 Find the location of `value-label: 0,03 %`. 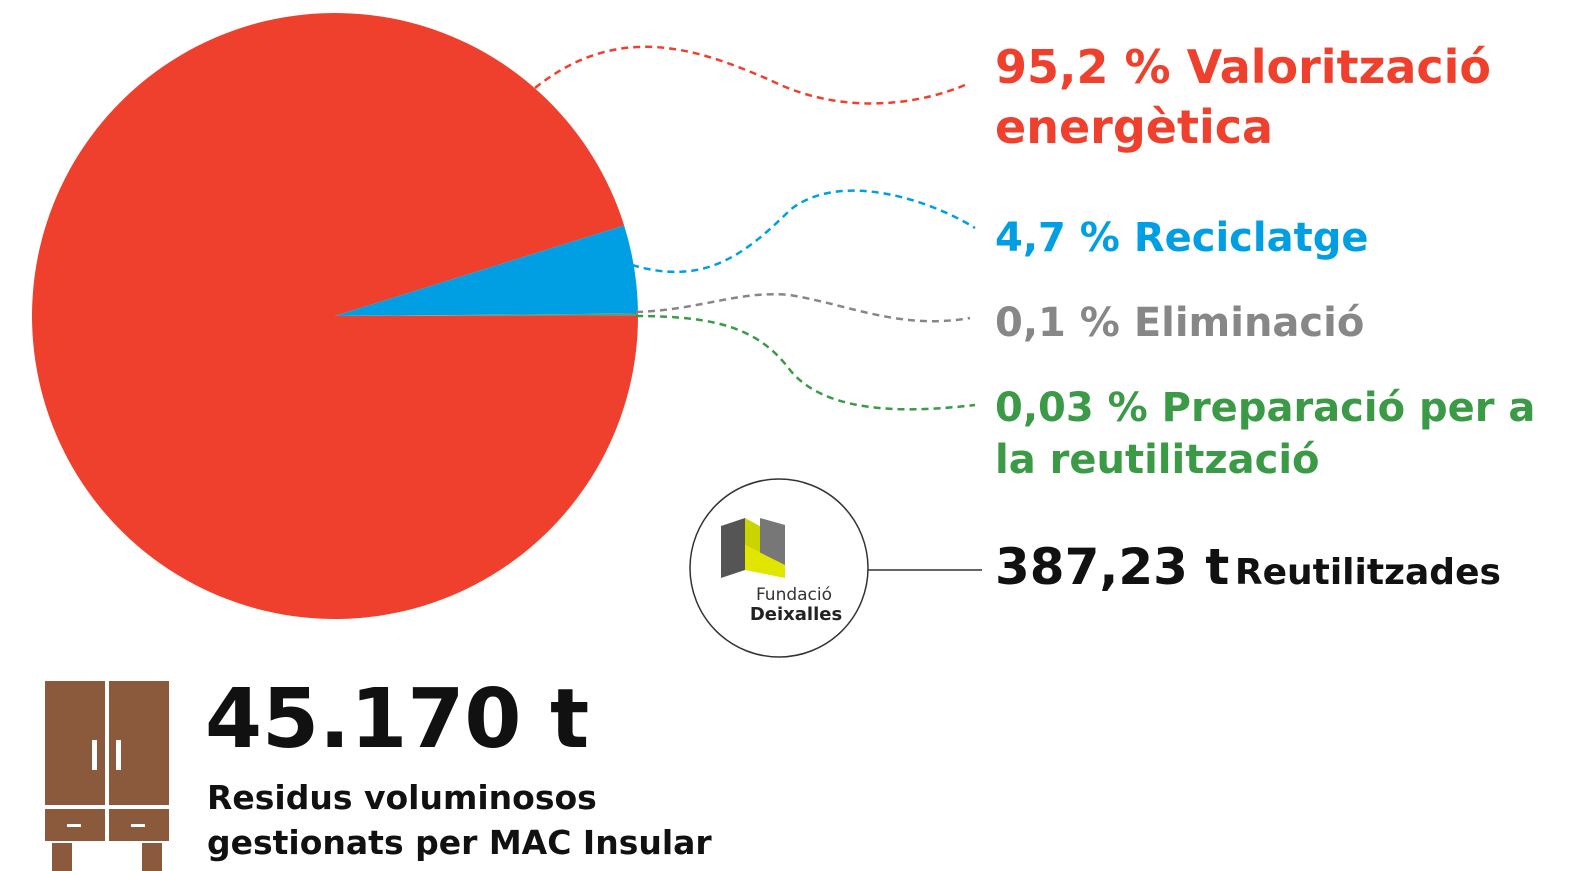

value-label: 0,03 % is located at coordinates (1071, 408).